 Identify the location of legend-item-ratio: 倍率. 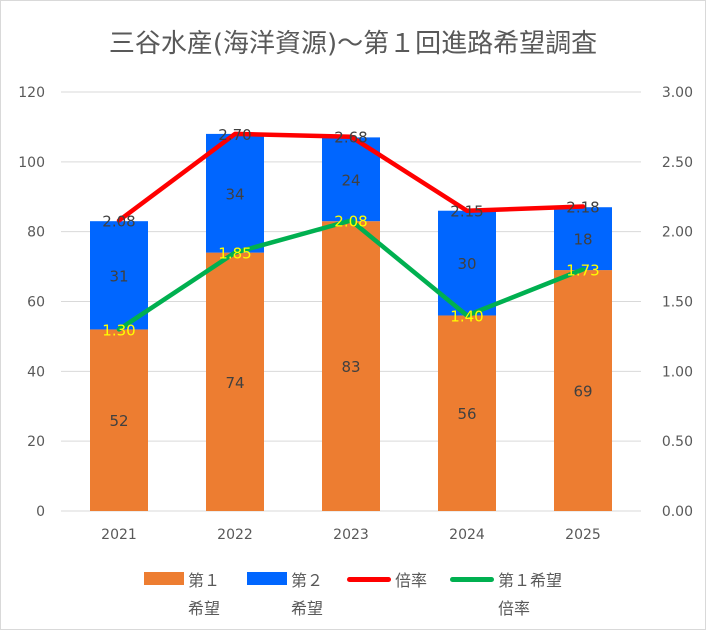
(389, 581).